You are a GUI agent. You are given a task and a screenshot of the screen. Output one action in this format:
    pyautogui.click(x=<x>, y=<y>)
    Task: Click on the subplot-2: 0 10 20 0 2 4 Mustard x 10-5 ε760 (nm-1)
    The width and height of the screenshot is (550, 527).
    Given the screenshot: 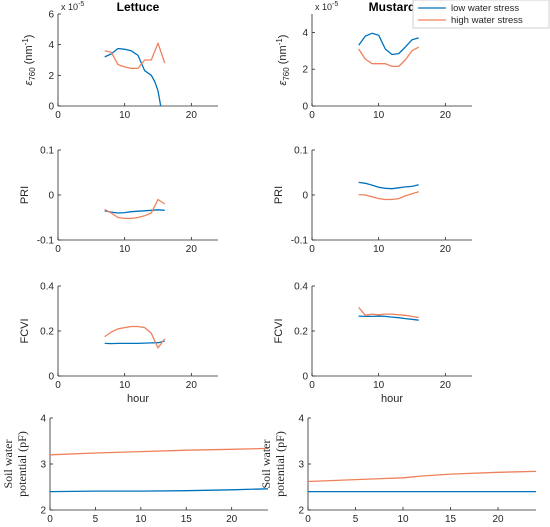 What is the action you would take?
    pyautogui.click(x=373, y=60)
    